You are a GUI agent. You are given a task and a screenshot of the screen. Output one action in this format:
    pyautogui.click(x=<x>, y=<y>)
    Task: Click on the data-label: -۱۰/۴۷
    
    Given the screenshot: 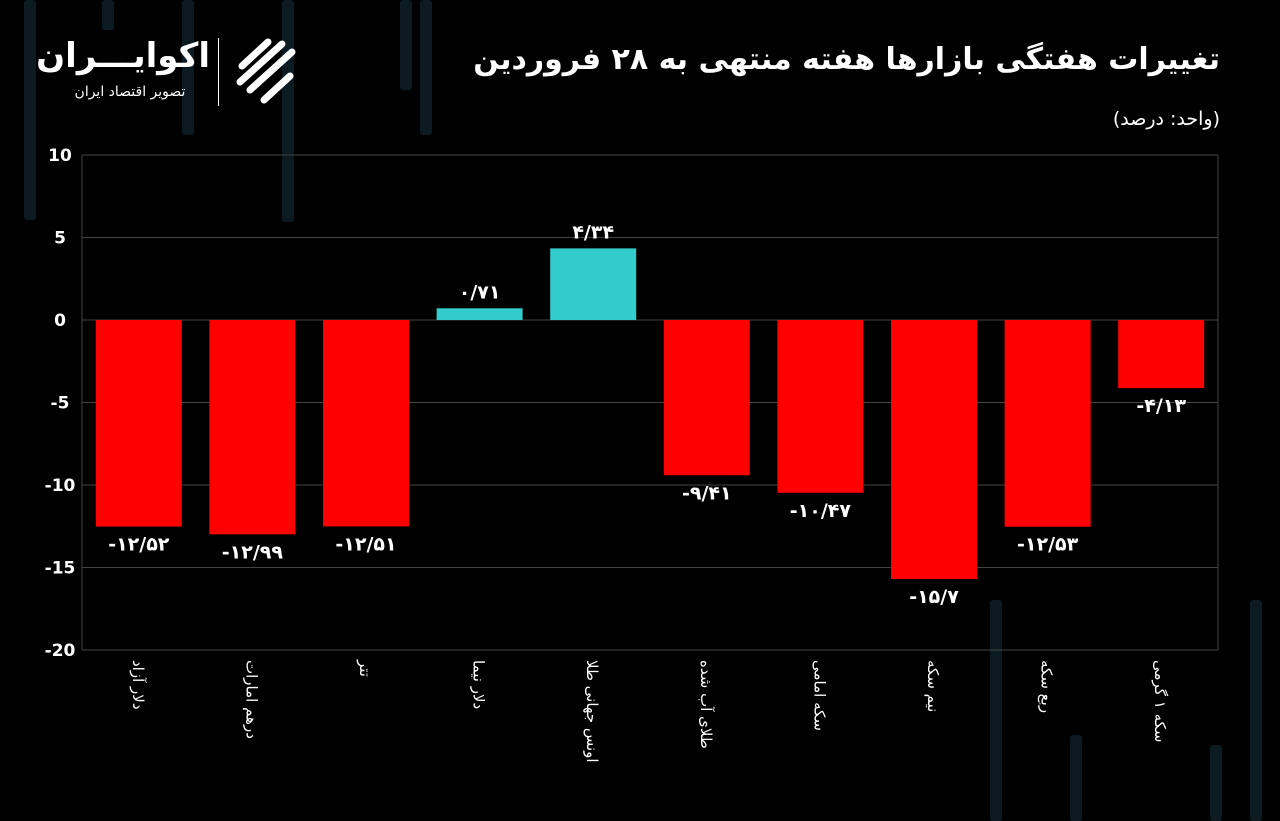 What is the action you would take?
    pyautogui.click(x=821, y=511)
    